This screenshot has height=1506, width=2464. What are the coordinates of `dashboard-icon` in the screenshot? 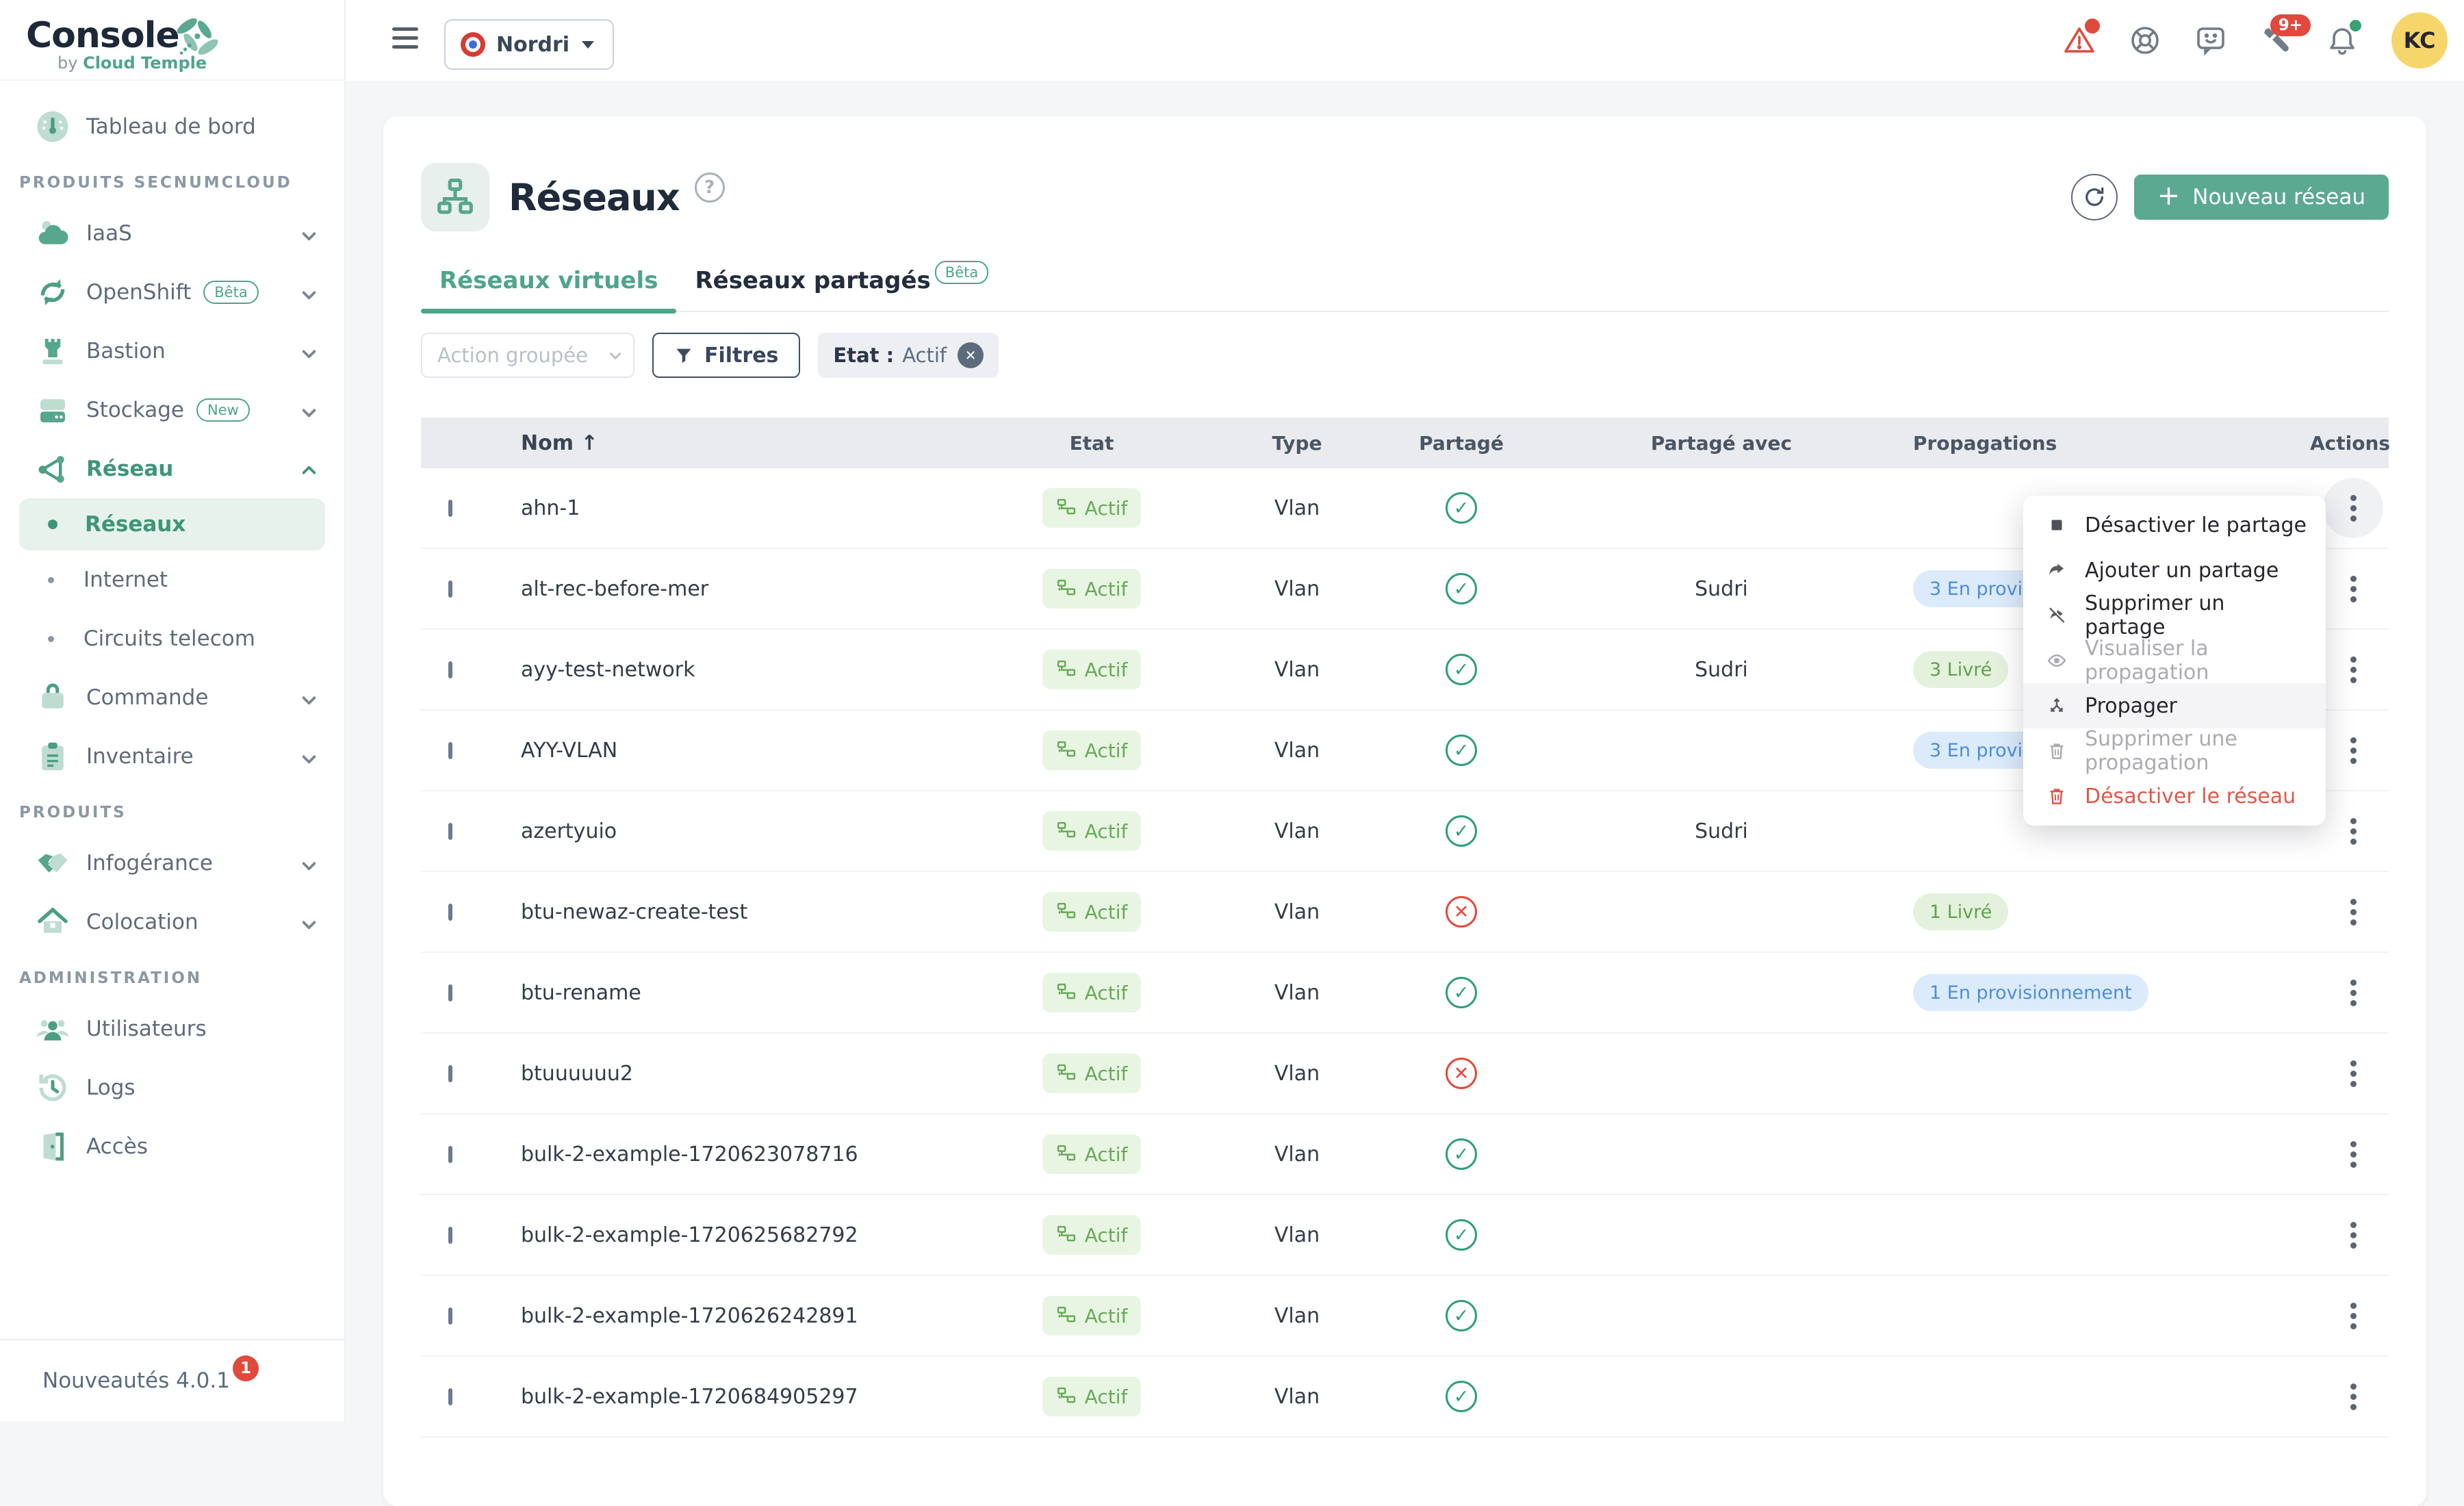 It's located at (52, 126).